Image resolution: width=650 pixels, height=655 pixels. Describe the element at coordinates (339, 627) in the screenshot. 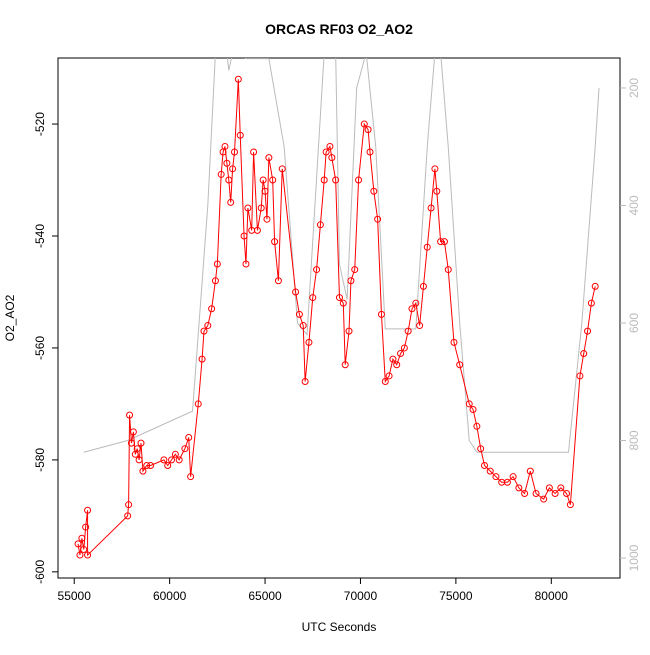

I see `x-axis-label: UTC Seconds` at that location.